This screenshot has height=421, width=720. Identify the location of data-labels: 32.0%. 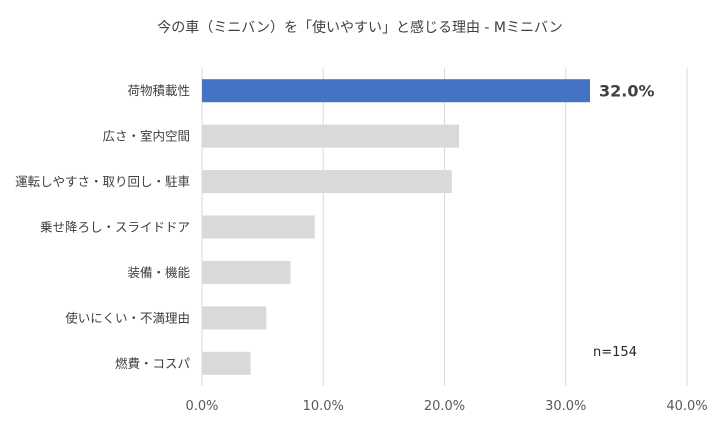
(627, 91).